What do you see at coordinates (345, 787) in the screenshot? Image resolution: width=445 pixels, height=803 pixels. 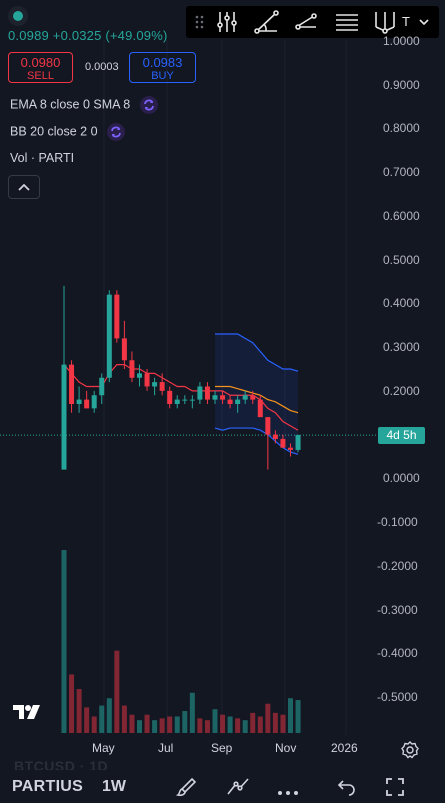 I see `undo-icon` at bounding box center [345, 787].